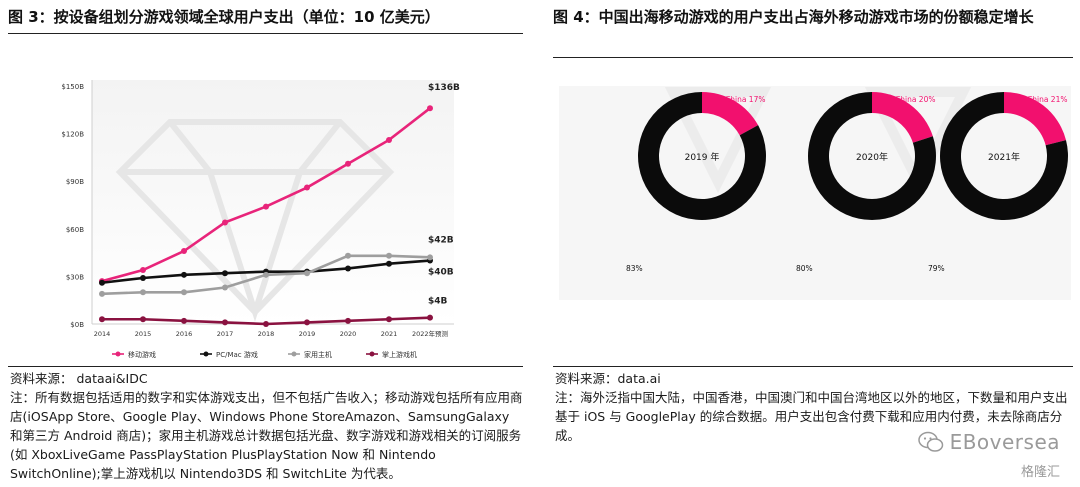 The width and height of the screenshot is (1080, 487). I want to click on diamond-watermark-icon, so click(255, 220).